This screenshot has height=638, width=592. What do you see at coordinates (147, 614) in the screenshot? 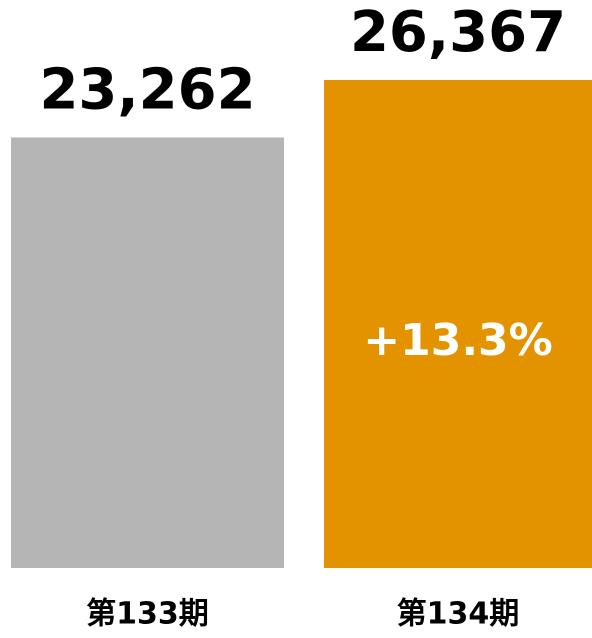
I see `category-label: 第133期` at bounding box center [147, 614].